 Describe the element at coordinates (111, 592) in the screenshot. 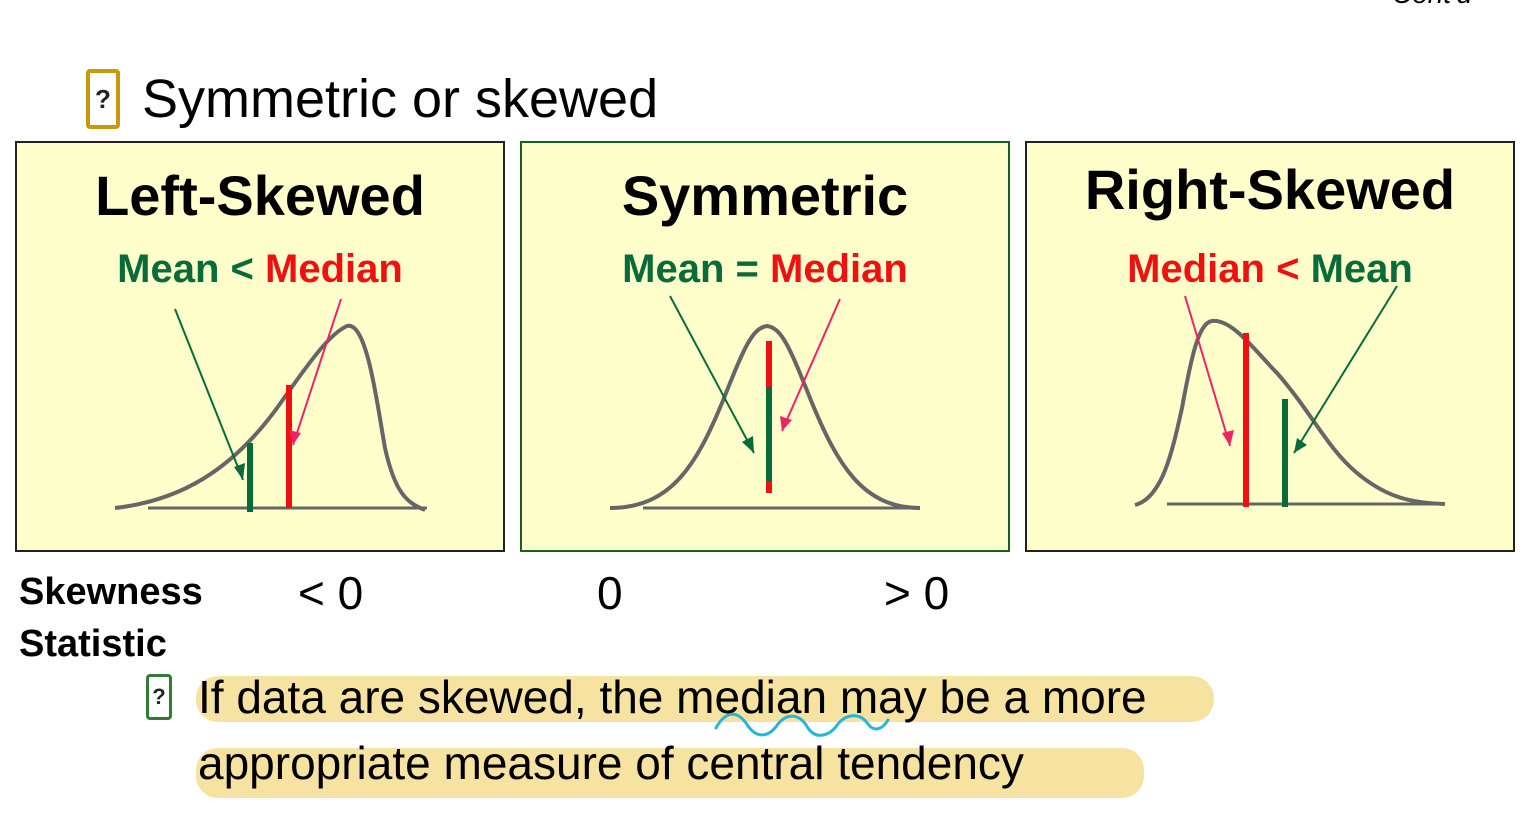

I see `skewness-label-line1: Skewness` at that location.